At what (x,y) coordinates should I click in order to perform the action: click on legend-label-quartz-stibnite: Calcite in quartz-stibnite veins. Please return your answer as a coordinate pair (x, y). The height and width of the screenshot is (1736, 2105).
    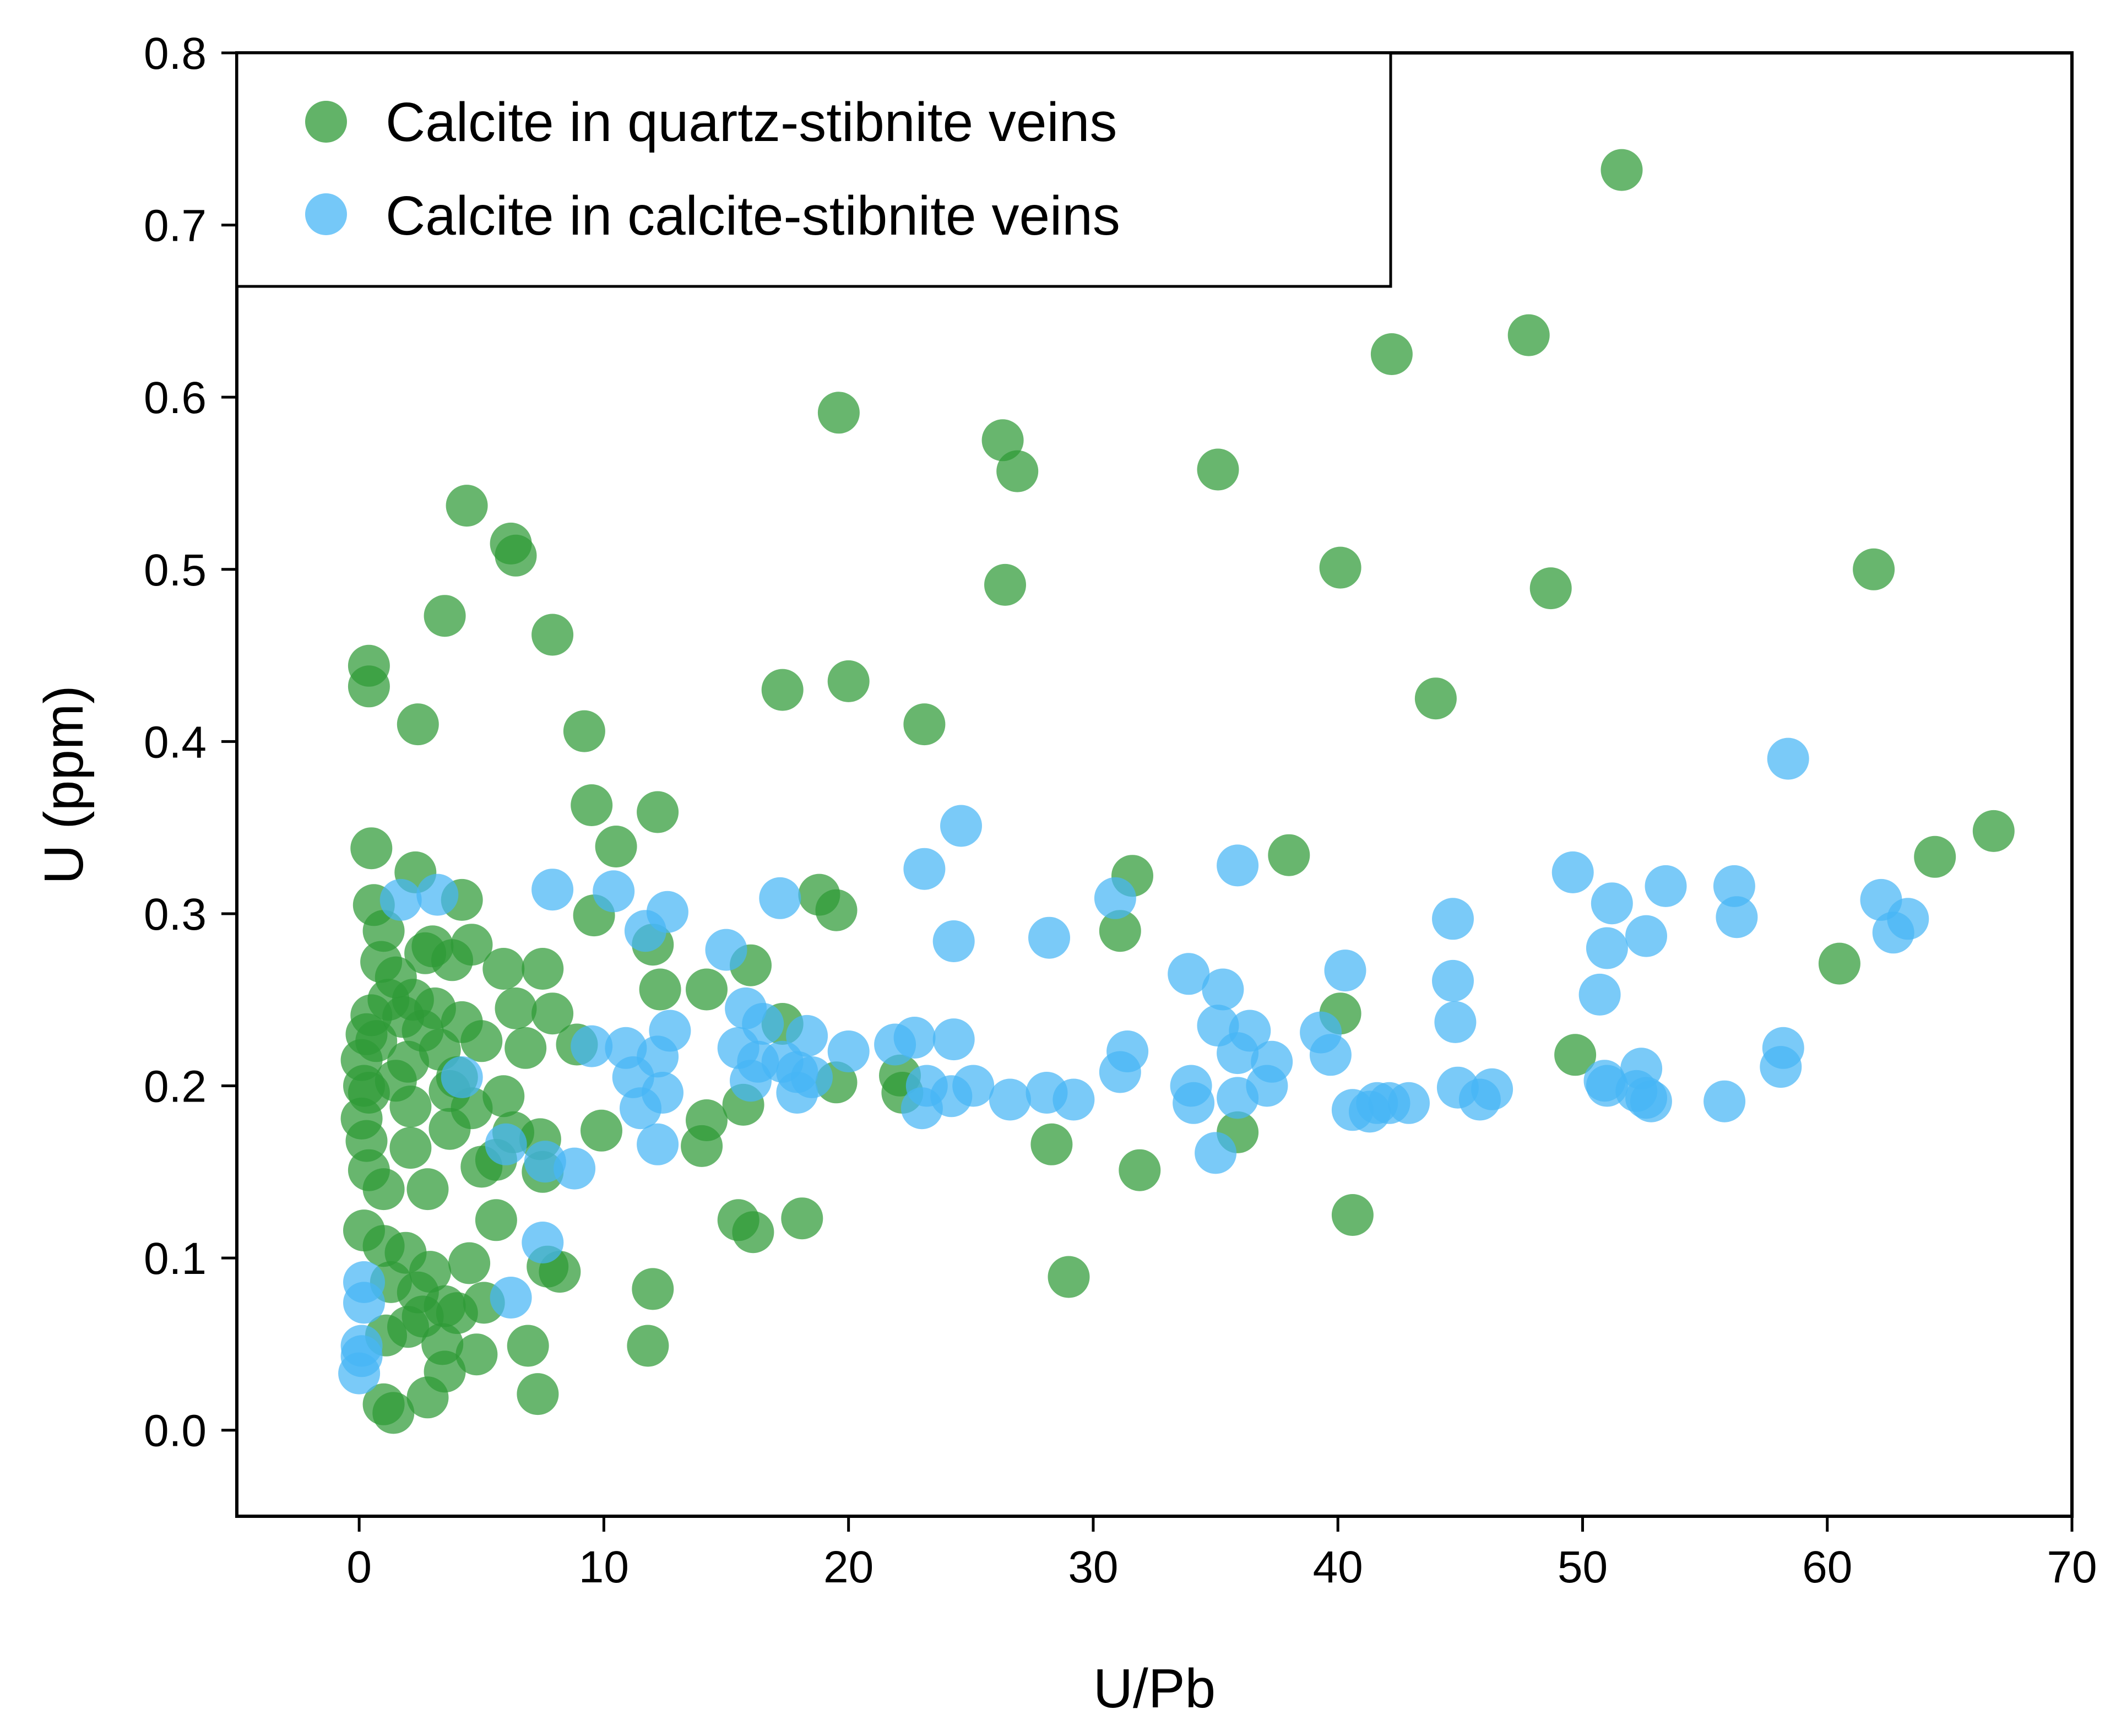
    Looking at the image, I should click on (751, 122).